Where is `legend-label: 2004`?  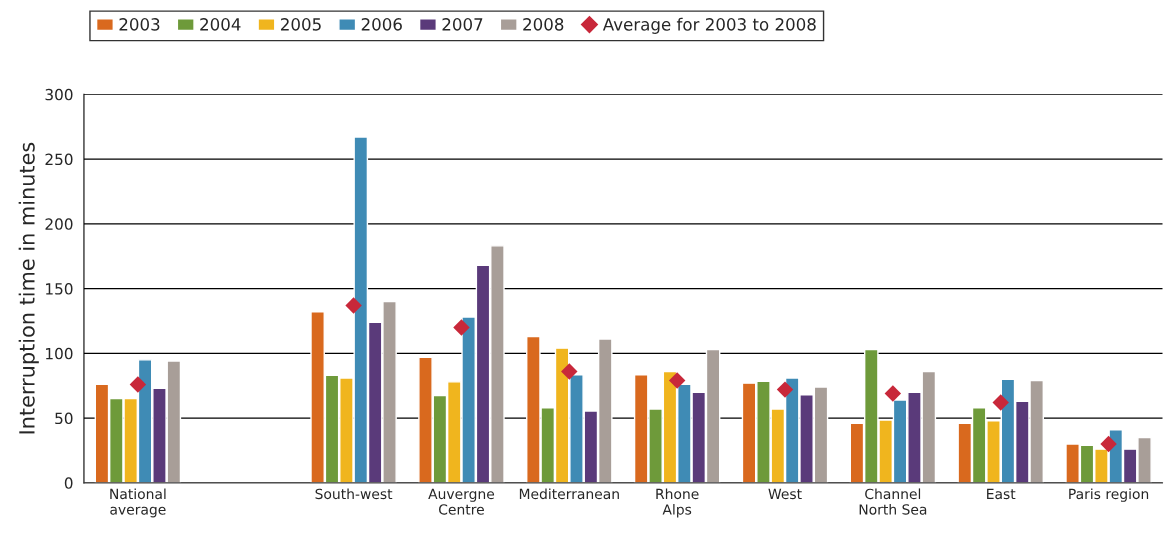 legend-label: 2004 is located at coordinates (220, 24).